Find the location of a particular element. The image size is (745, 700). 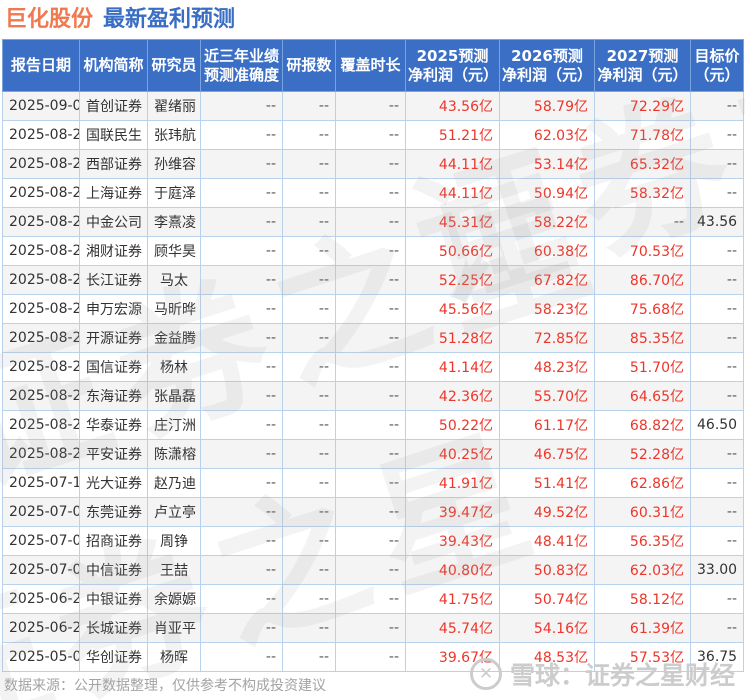

cell-f2025: 39.67亿 is located at coordinates (452, 657).